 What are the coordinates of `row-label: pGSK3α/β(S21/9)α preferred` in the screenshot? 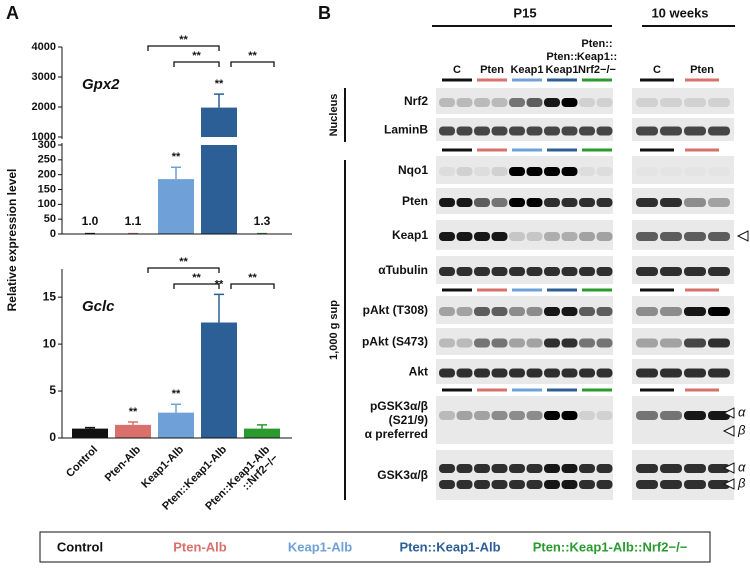 It's located at (396, 420).